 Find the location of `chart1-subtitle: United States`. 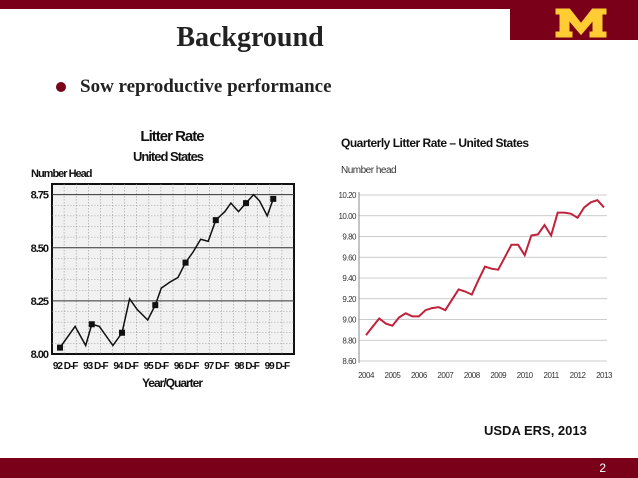

chart1-subtitle: United States is located at coordinates (168, 156).